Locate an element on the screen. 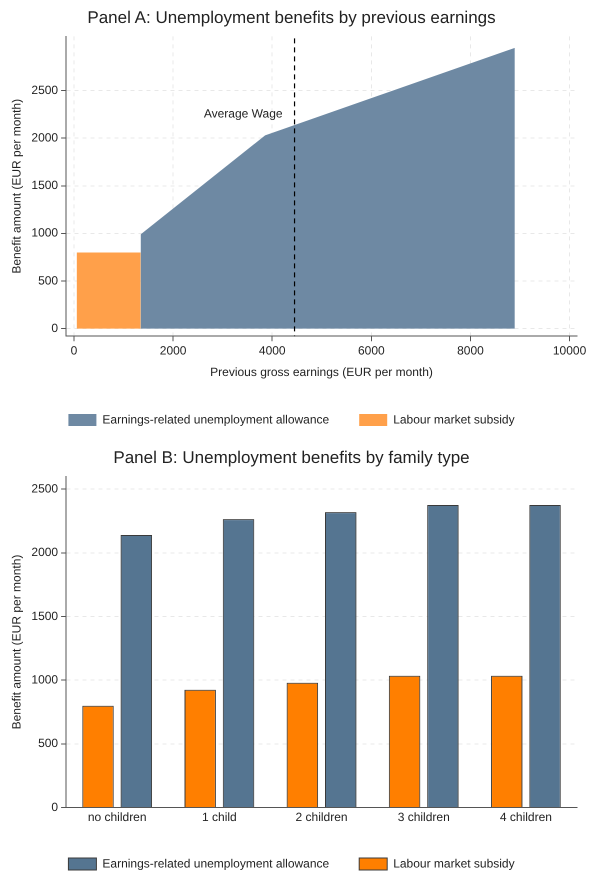  x-tick-label: 4000 is located at coordinates (272, 351).